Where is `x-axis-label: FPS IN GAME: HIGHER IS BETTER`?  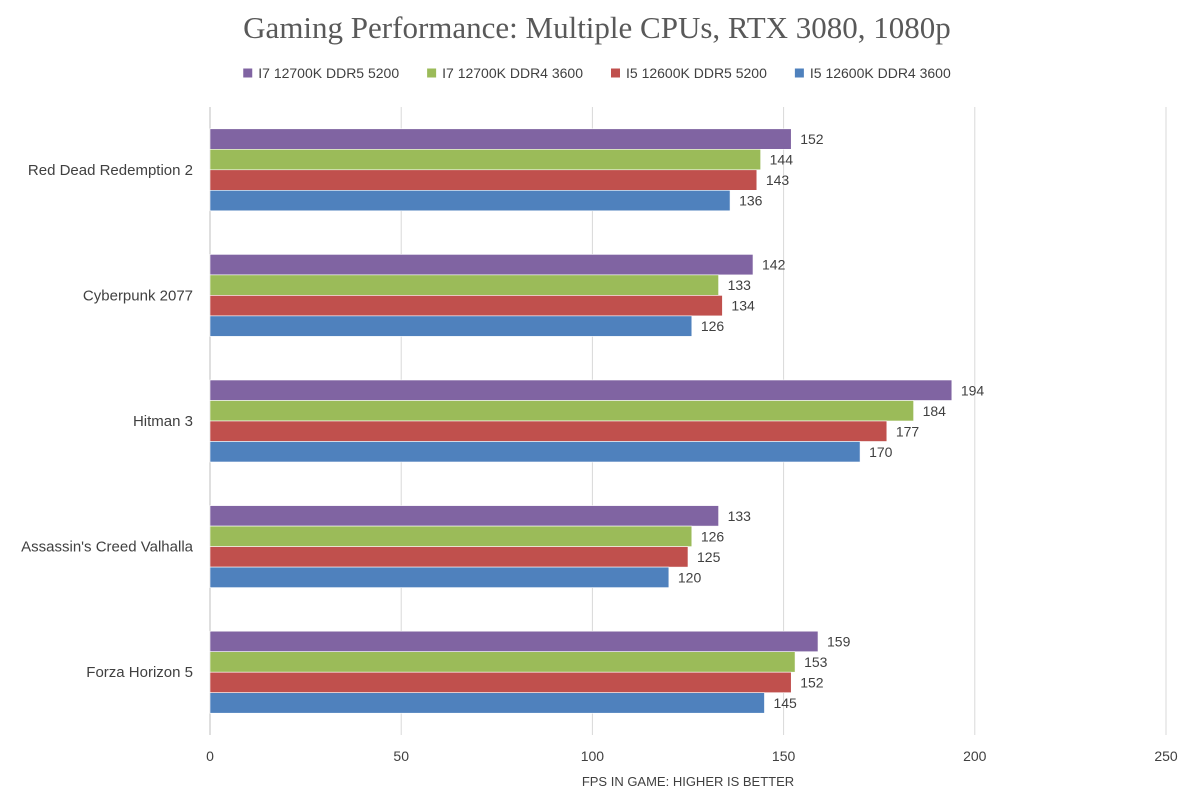 x-axis-label: FPS IN GAME: HIGHER IS BETTER is located at coordinates (688, 781).